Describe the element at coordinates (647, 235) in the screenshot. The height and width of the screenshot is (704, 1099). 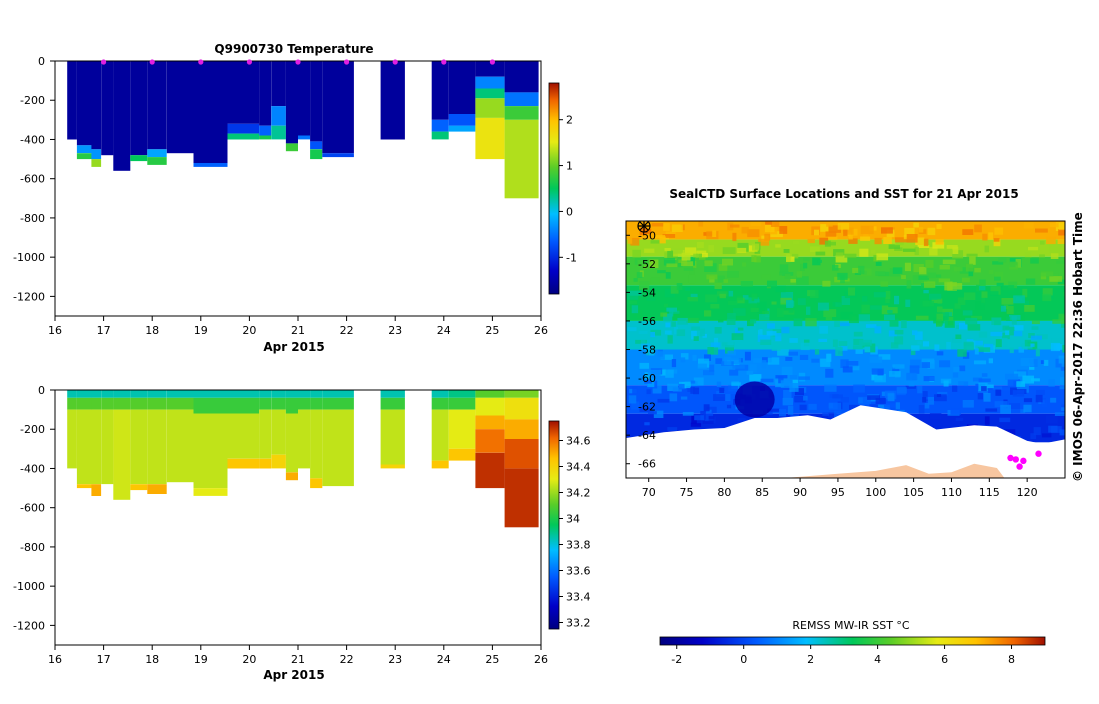
I see `lat-tick-label: -50` at that location.